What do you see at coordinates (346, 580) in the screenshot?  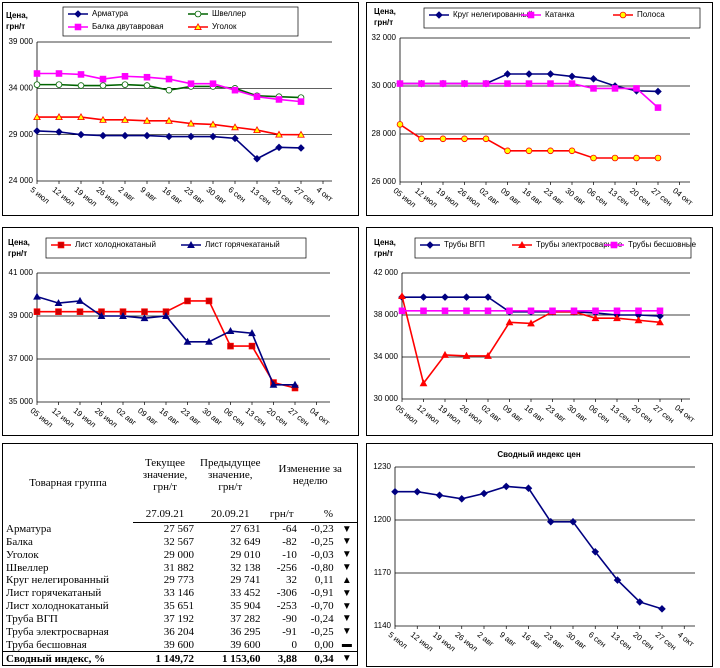 I see `trend-arrow: ▲` at bounding box center [346, 580].